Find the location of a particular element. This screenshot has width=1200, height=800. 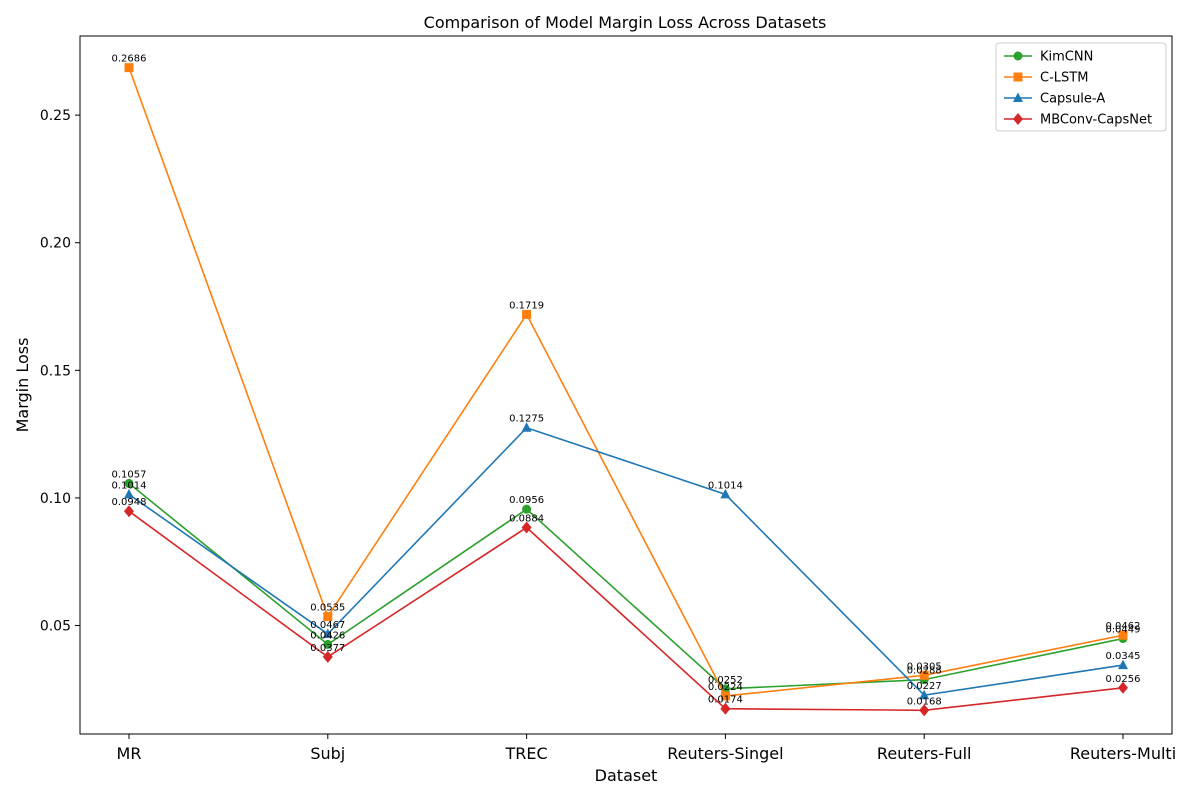

data-label: 0.0377 is located at coordinates (327, 648).